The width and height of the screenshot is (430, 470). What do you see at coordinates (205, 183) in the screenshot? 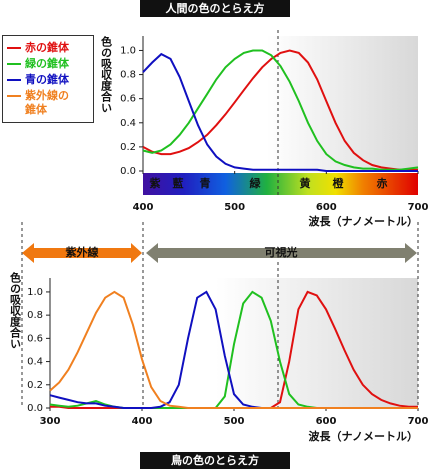
I see `spectrum-label: 青` at bounding box center [205, 183].